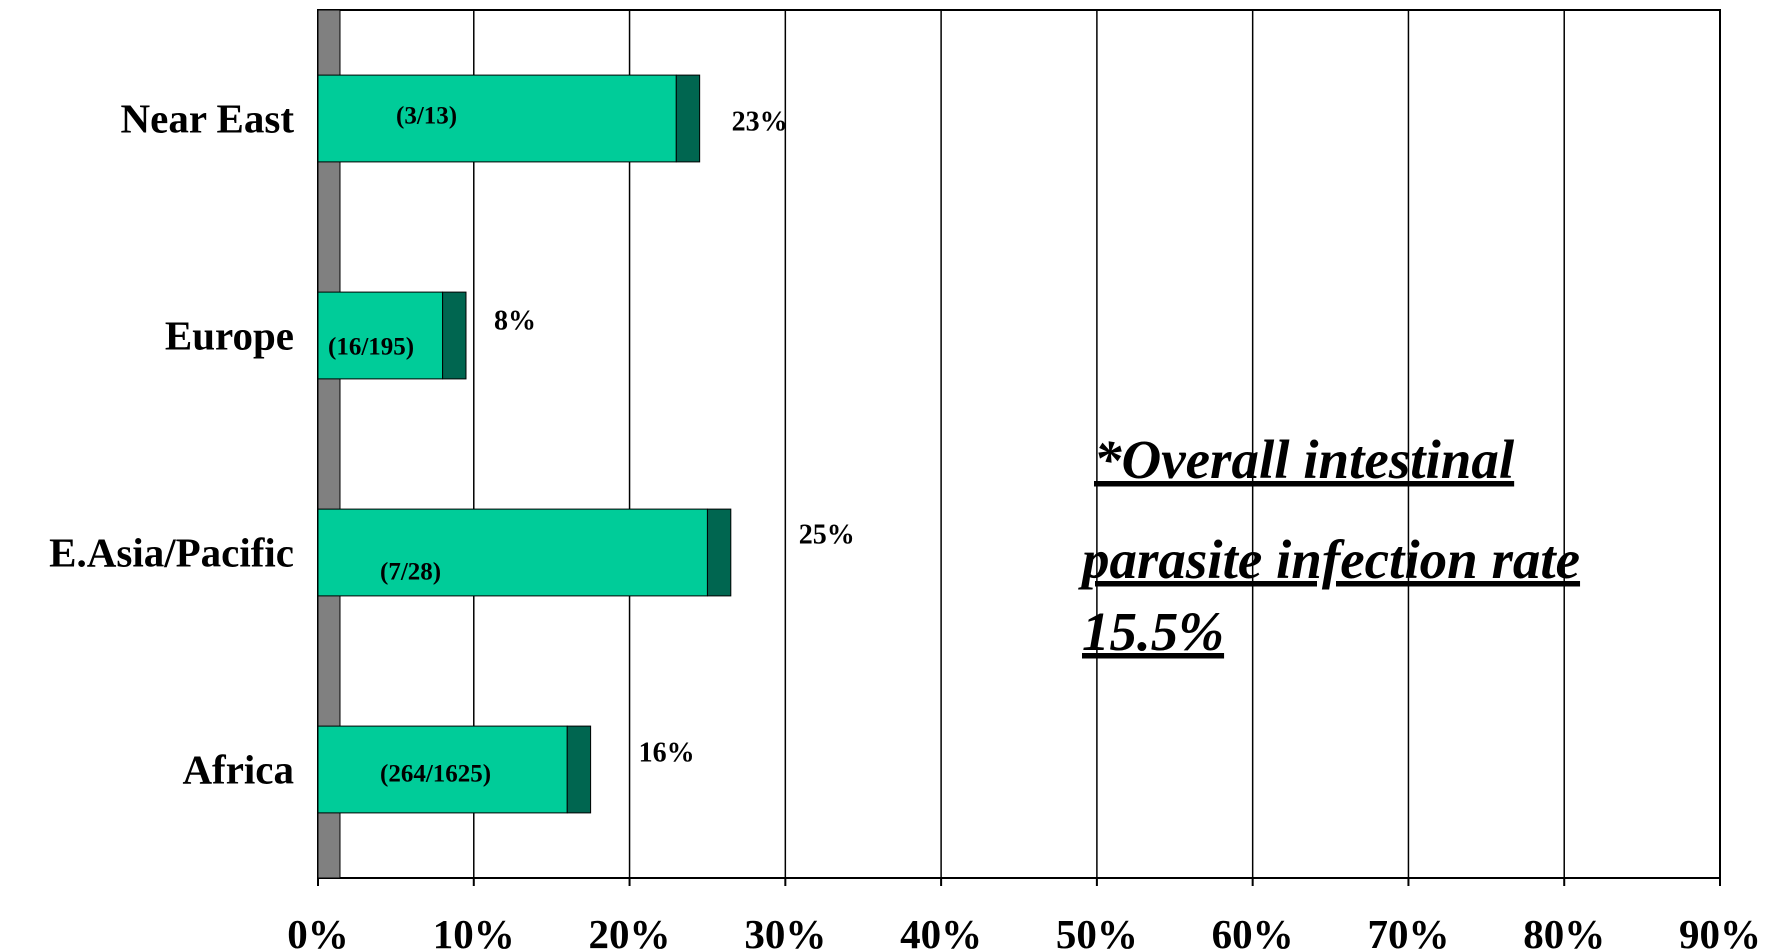 The width and height of the screenshot is (1771, 950). I want to click on fraction-label: (3/13), so click(426, 116).